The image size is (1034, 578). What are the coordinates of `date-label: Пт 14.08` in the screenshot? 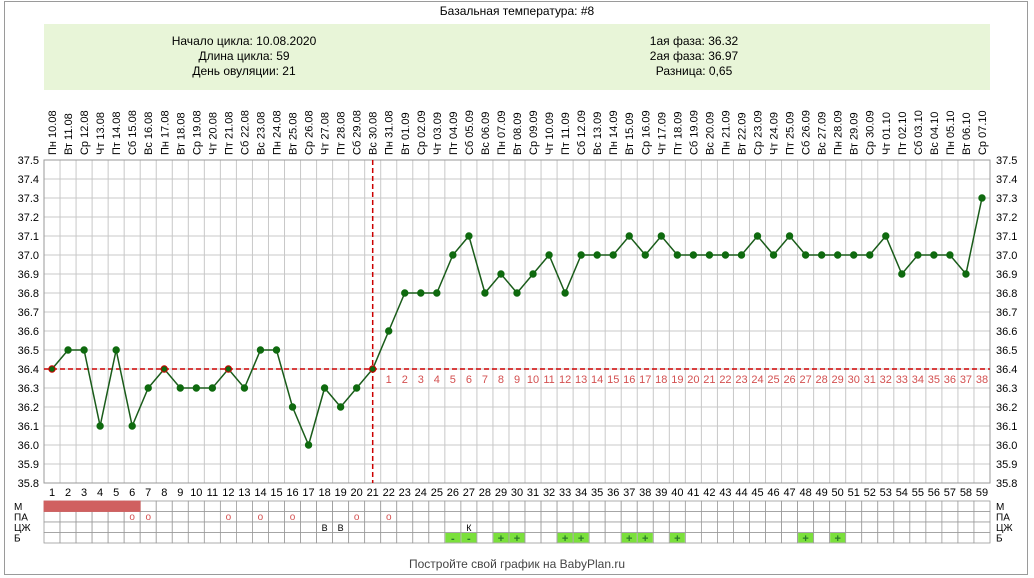 It's located at (117, 133).